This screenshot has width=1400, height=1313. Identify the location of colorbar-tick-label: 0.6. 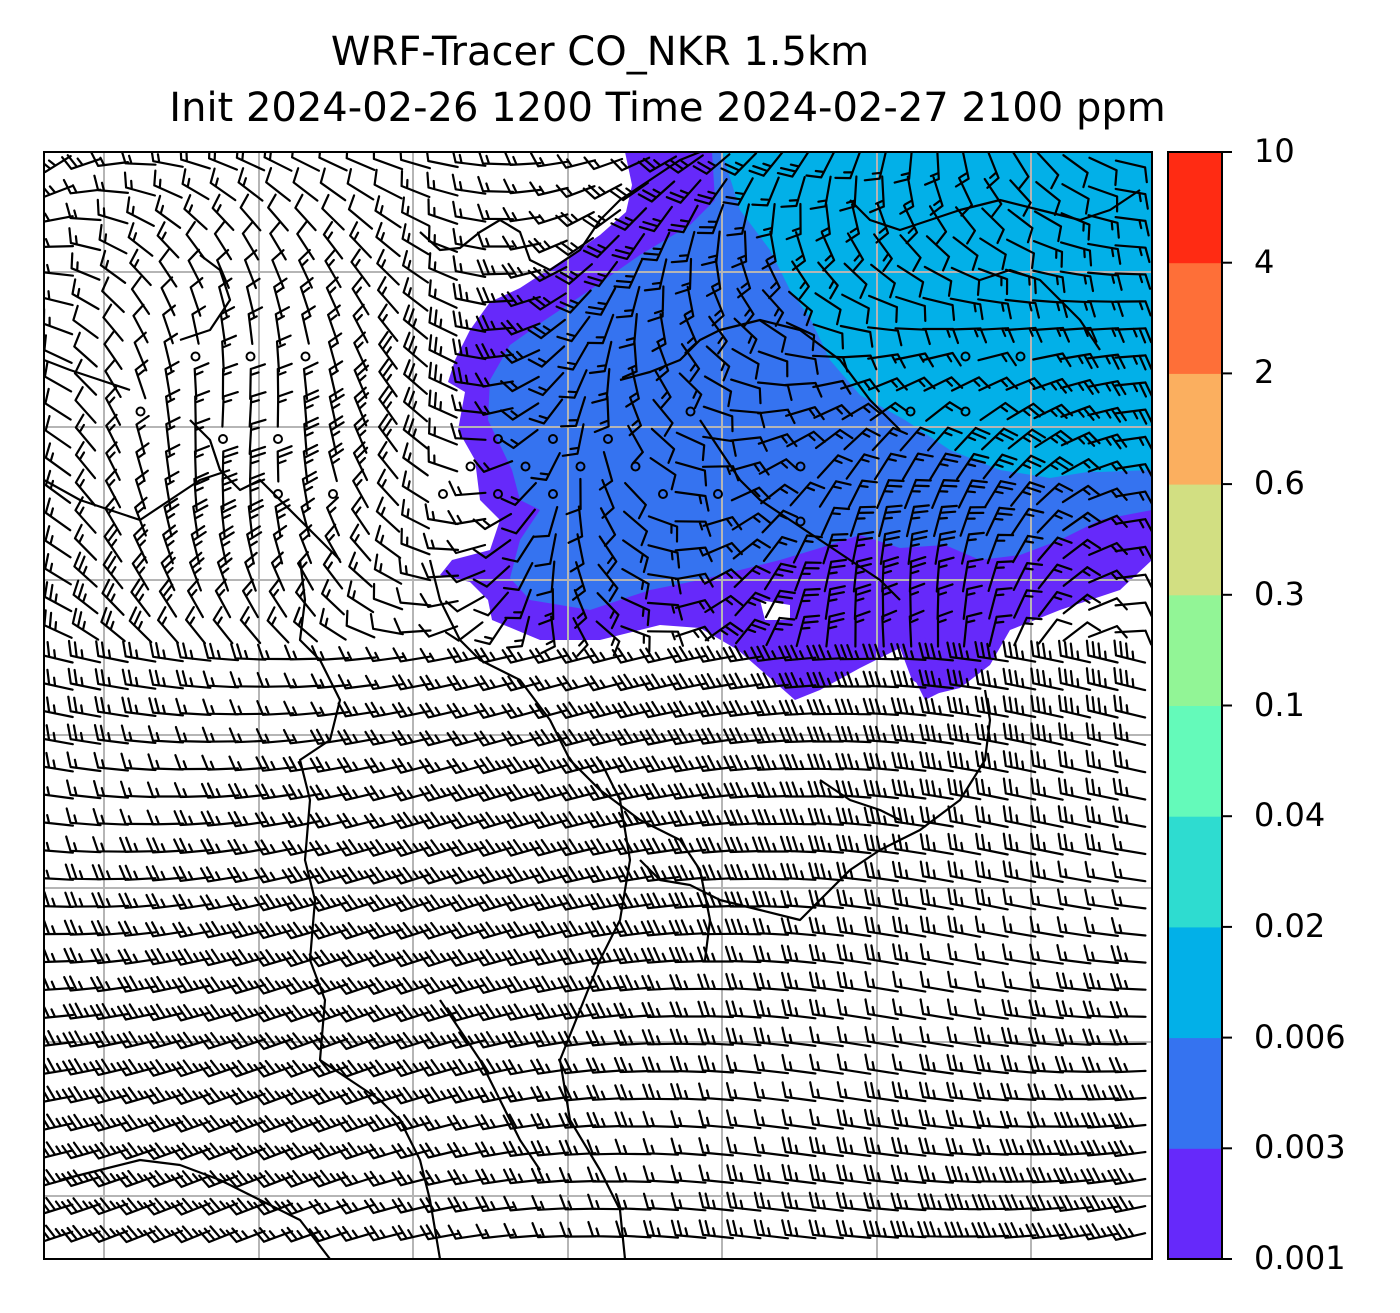
(1279, 483).